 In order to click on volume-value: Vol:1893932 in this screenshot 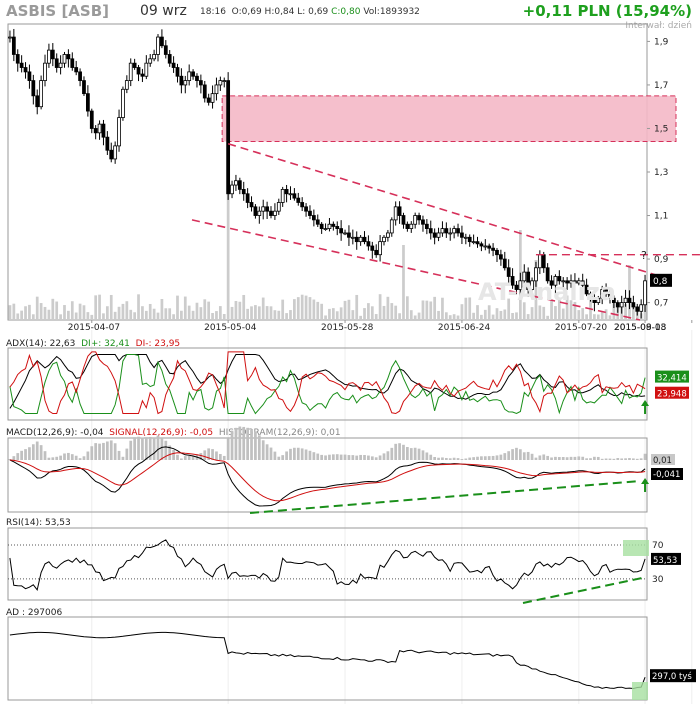, I will do `click(391, 12)`.